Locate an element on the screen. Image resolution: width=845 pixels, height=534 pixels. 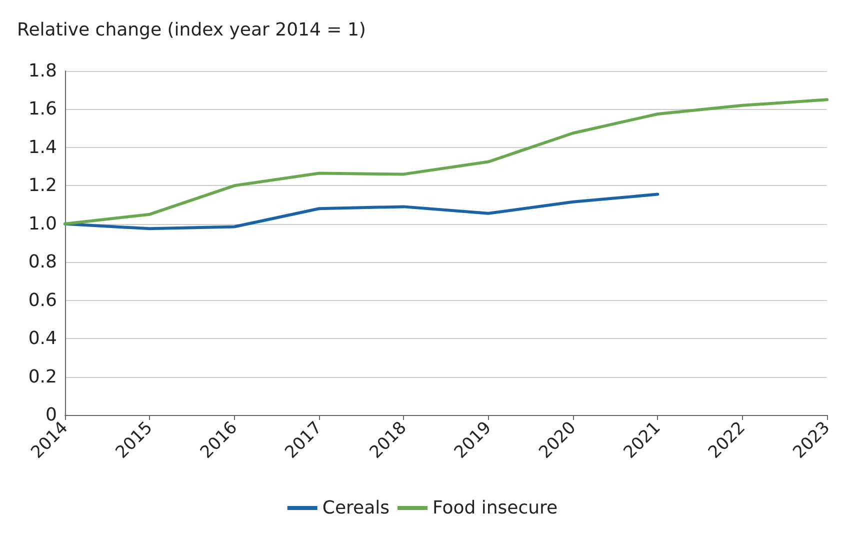
y-tick-label: 0.8 is located at coordinates (42, 262).